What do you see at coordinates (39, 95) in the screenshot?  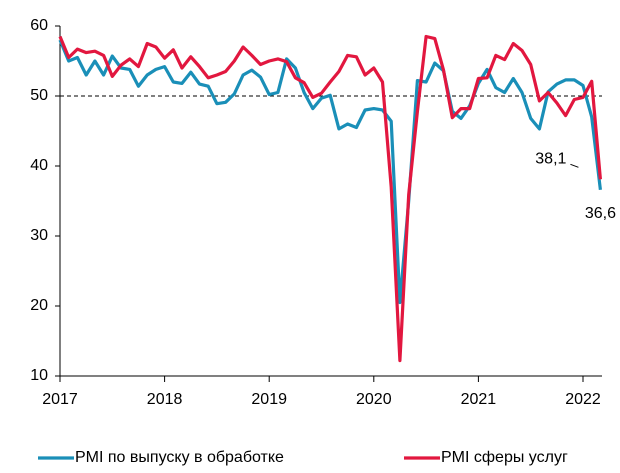 I see `y-tick-label: 50` at bounding box center [39, 95].